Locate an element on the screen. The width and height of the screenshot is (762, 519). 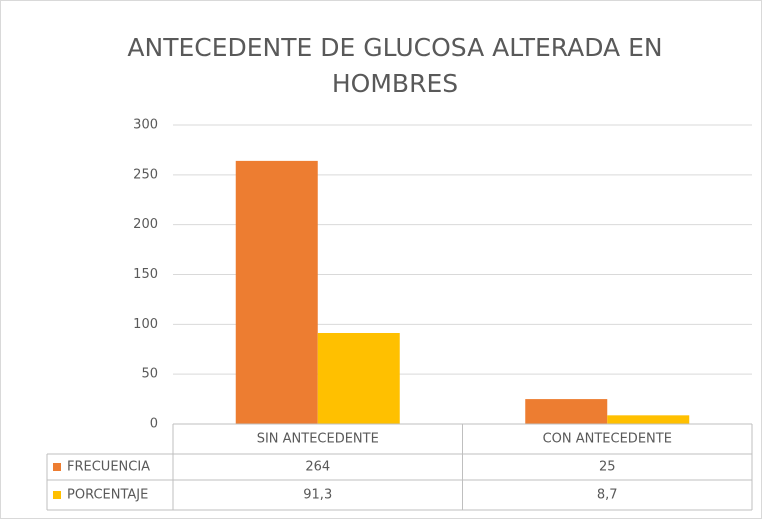
y-tick-label: 0 is located at coordinates (154, 424).